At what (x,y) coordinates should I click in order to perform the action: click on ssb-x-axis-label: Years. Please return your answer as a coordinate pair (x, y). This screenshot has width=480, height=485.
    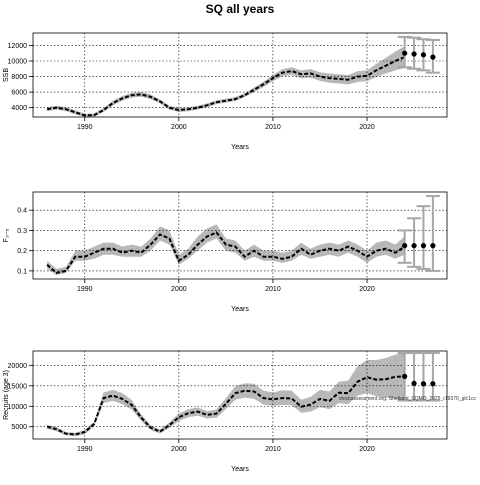
    Looking at the image, I should click on (240, 147).